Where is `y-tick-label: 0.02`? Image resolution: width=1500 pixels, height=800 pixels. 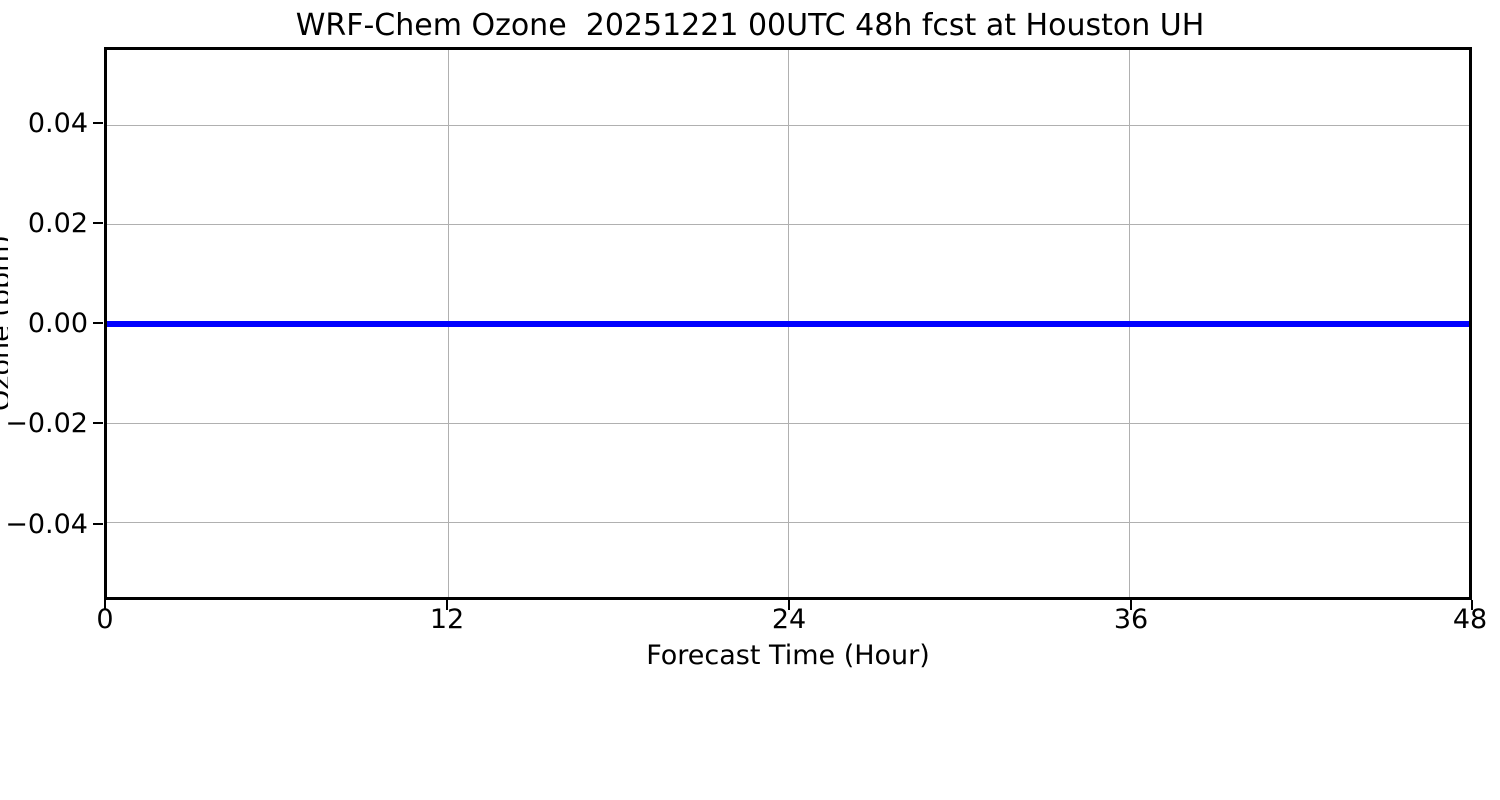 y-tick-label: 0.02 is located at coordinates (57, 223).